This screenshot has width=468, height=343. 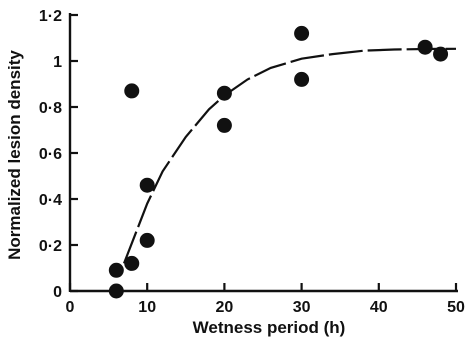 What do you see at coordinates (50, 16) in the screenshot?
I see `y-tick-label: 1·2` at bounding box center [50, 16].